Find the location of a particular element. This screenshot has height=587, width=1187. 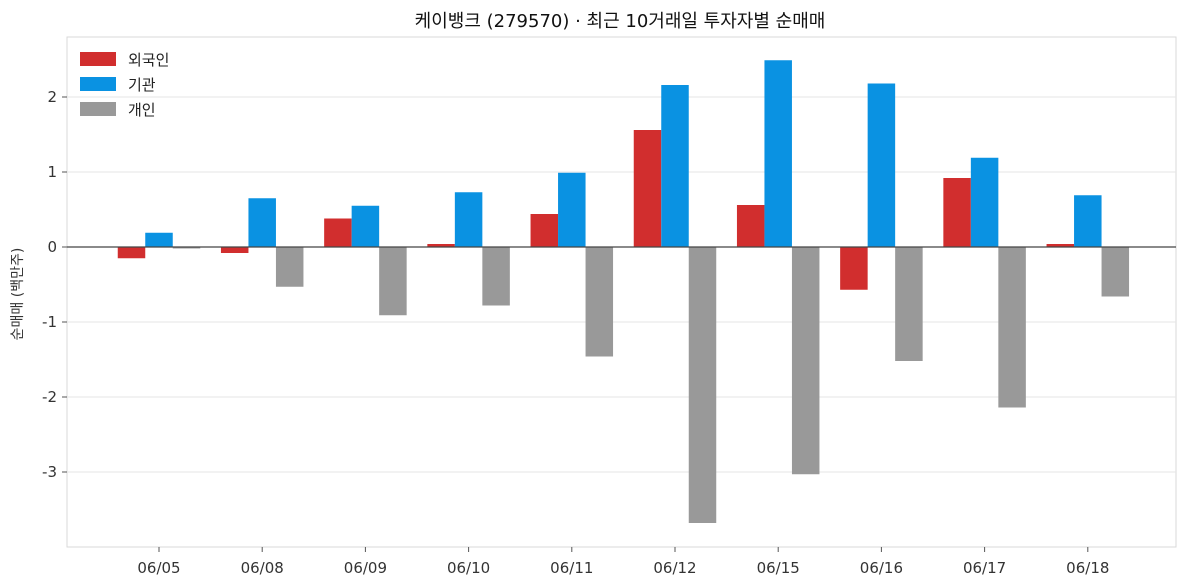

y-tick-label: -3 is located at coordinates (49, 472).